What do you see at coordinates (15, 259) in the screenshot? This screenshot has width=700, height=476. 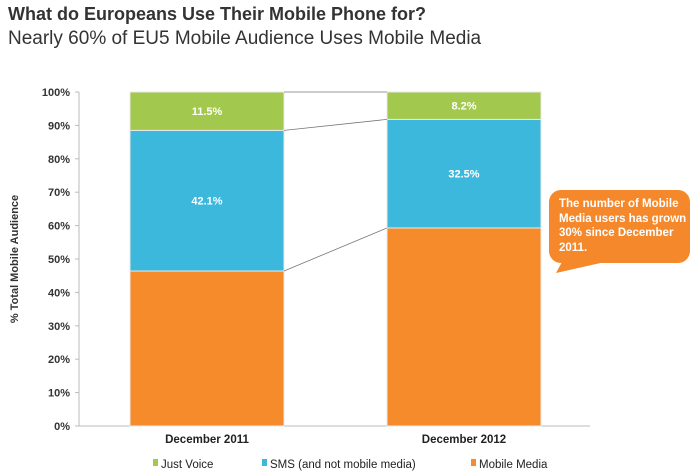 I see `y-axis-label: % Total Mobile Audience` at bounding box center [15, 259].